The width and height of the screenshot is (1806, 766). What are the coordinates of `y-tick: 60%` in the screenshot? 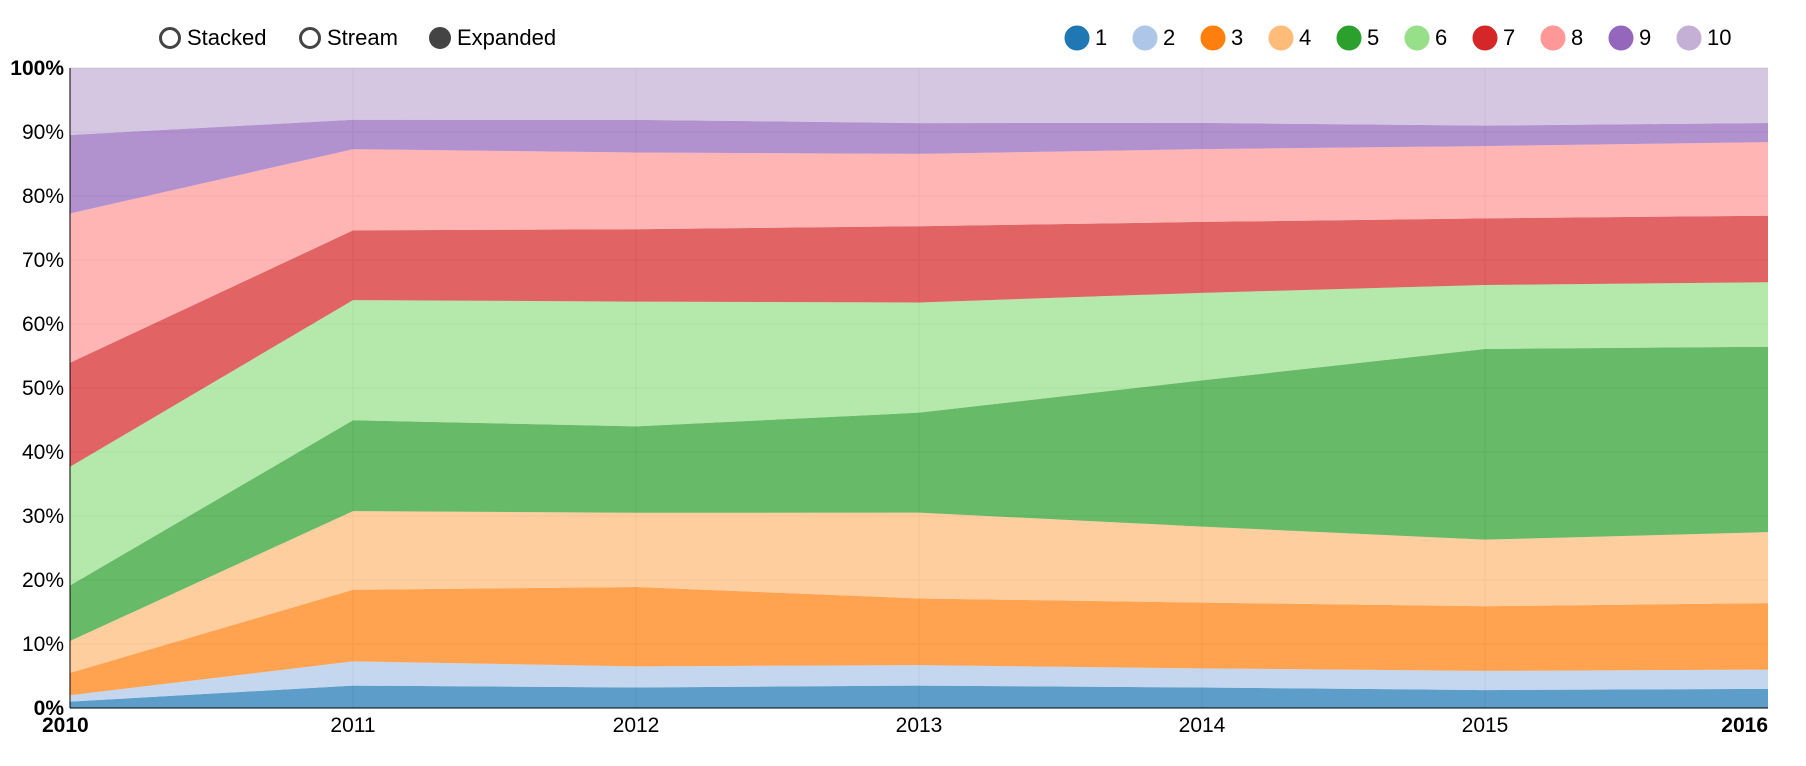 It's located at (43, 324).